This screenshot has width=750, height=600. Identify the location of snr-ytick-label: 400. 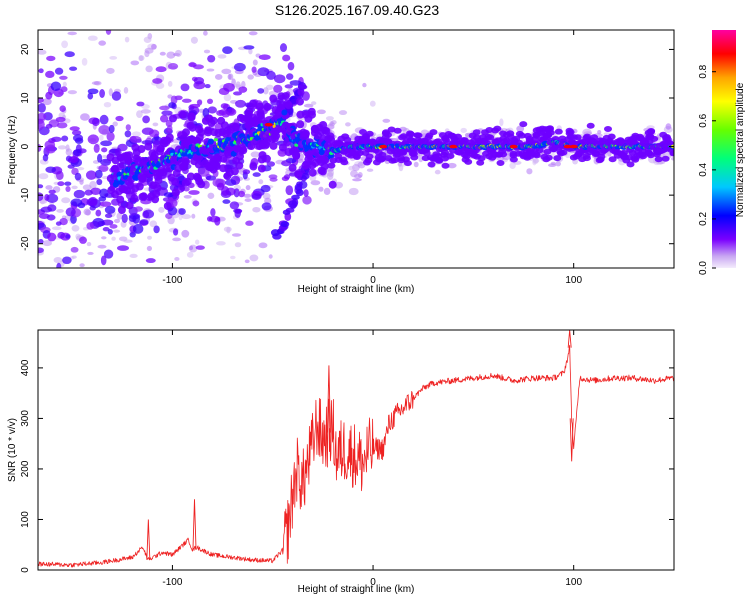
(25, 367).